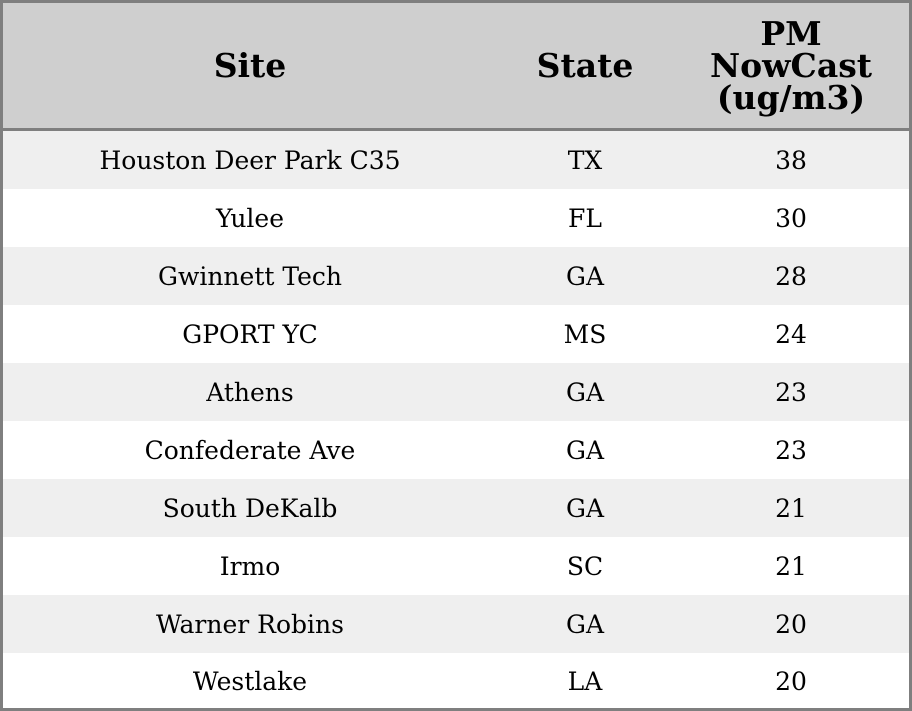 The image size is (912, 711). I want to click on table-row: Athens GA 23, so click(456, 392).